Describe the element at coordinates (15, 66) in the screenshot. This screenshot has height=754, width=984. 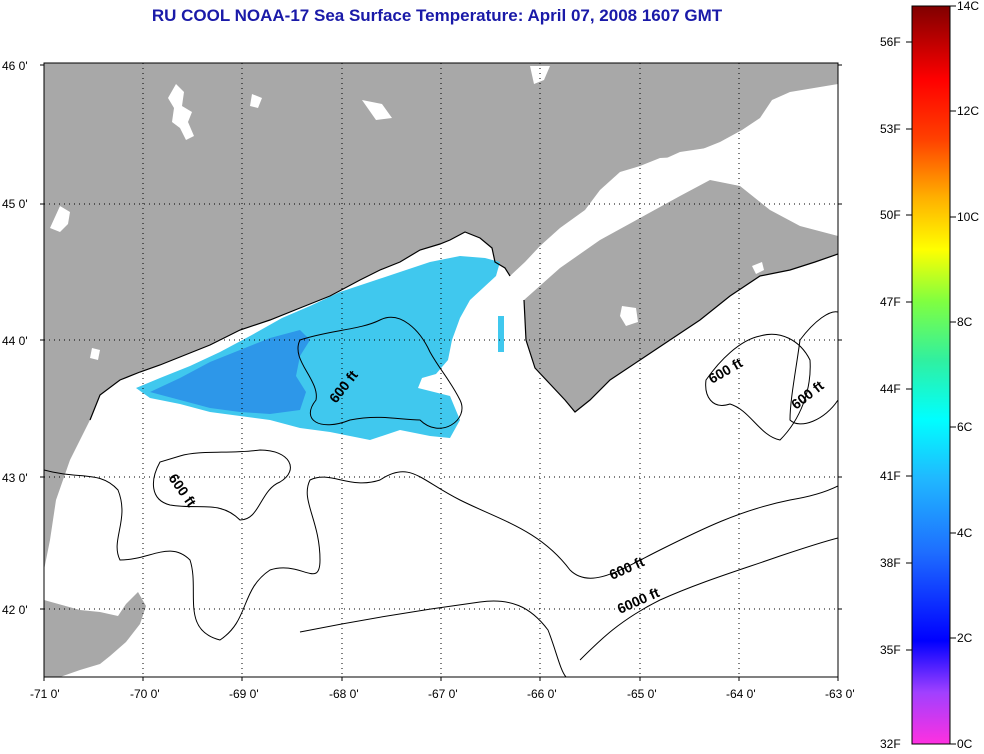
I see `lat-label: 46 0'` at that location.